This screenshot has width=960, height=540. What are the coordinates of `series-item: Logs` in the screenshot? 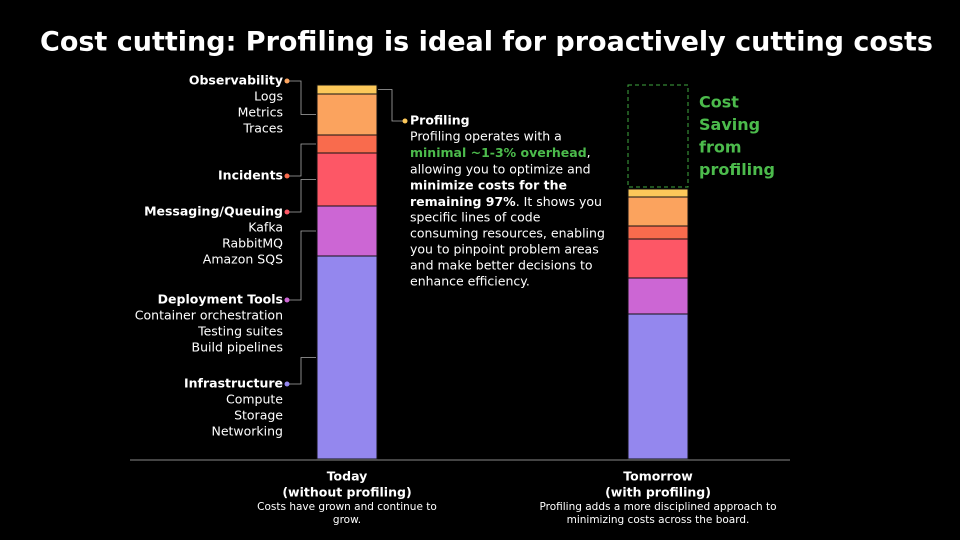 It's located at (268, 96).